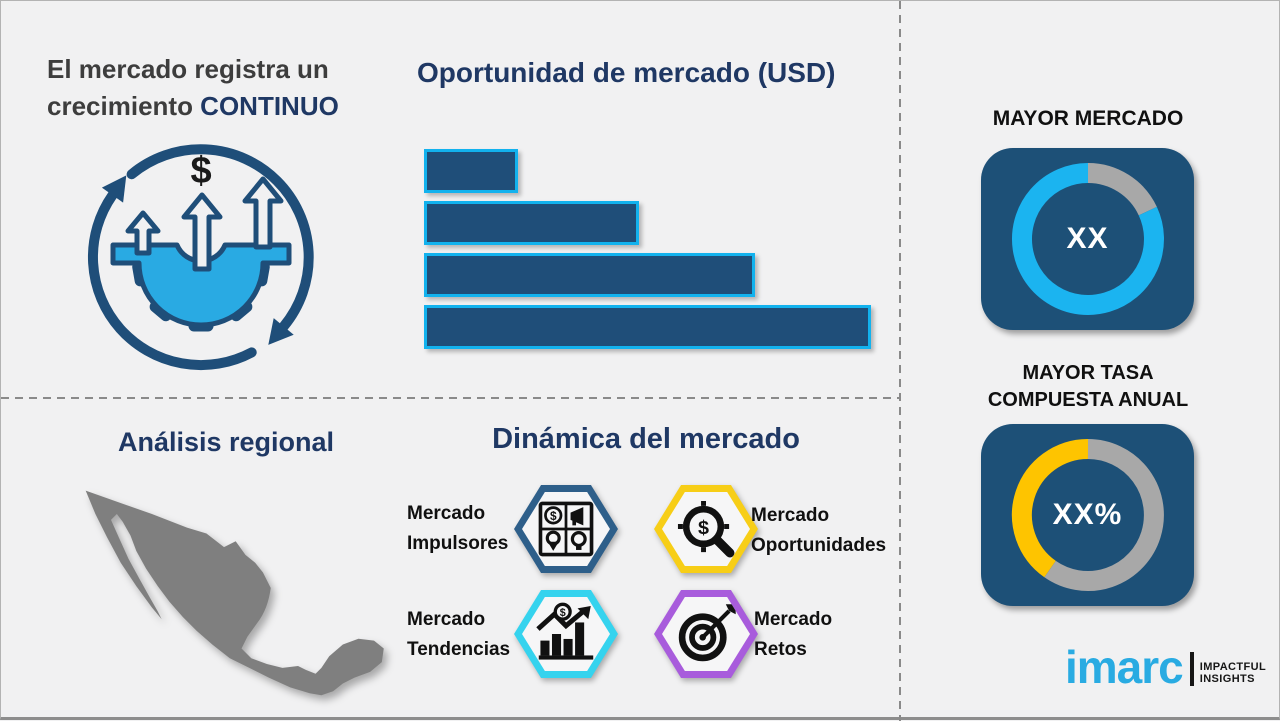 This screenshot has width=1280, height=721. Describe the element at coordinates (626, 72) in the screenshot. I see `market-opportunity-title: Oportunidad de mercado (USD)` at that location.